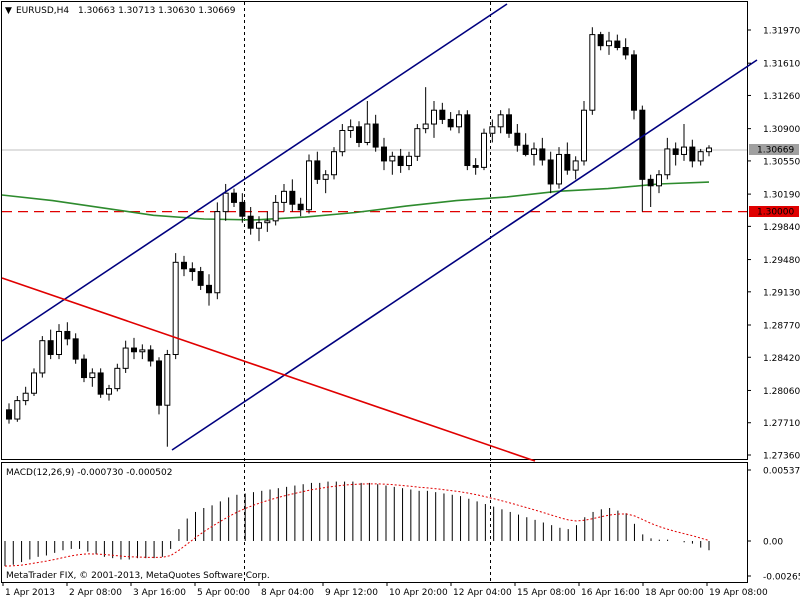 Image resolution: width=800 pixels, height=600 pixels. What do you see at coordinates (89, 473) in the screenshot?
I see `macd-label: MACD(12,26,9) -0.000730 -0.000502` at bounding box center [89, 473].